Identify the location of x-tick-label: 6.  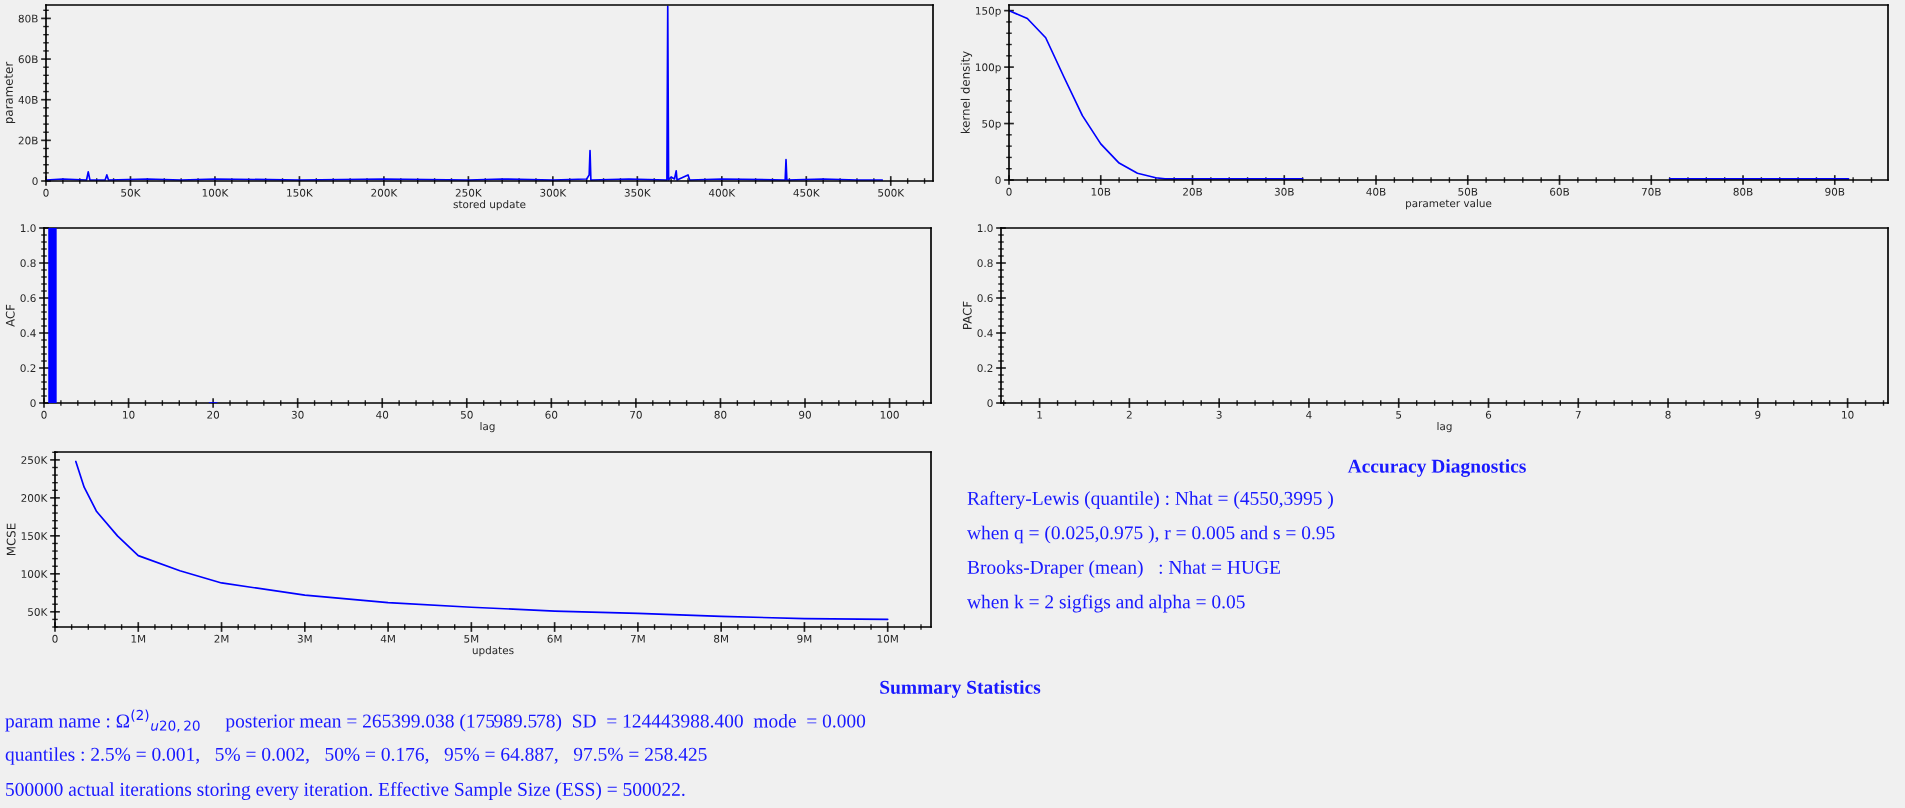
(1488, 414).